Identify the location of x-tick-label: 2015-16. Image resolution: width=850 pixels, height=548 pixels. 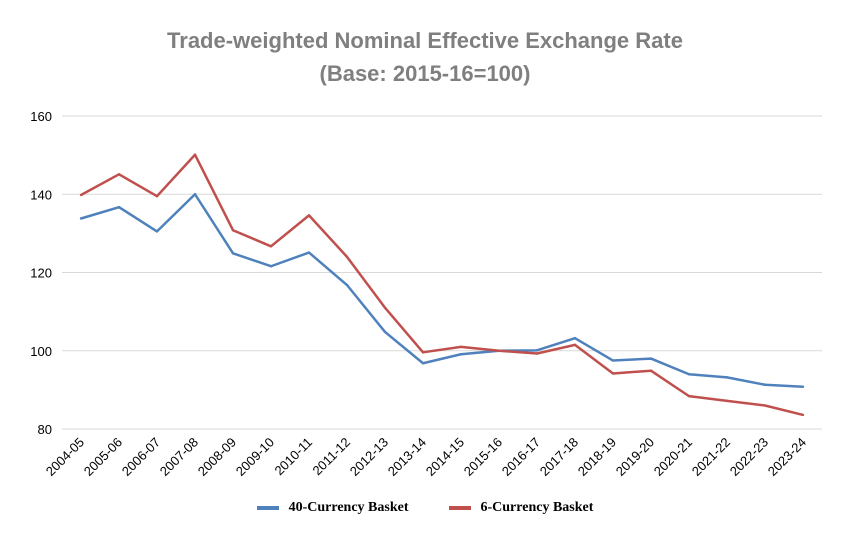
(483, 457).